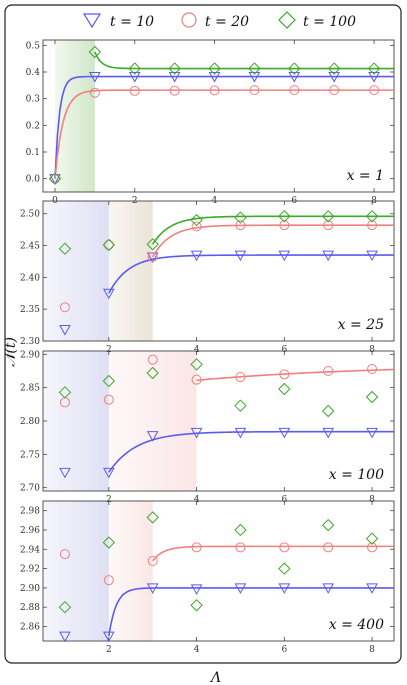 The width and height of the screenshot is (407, 685). What do you see at coordinates (30, 310) in the screenshot?
I see `y-tick-label: 2.35` at bounding box center [30, 310].